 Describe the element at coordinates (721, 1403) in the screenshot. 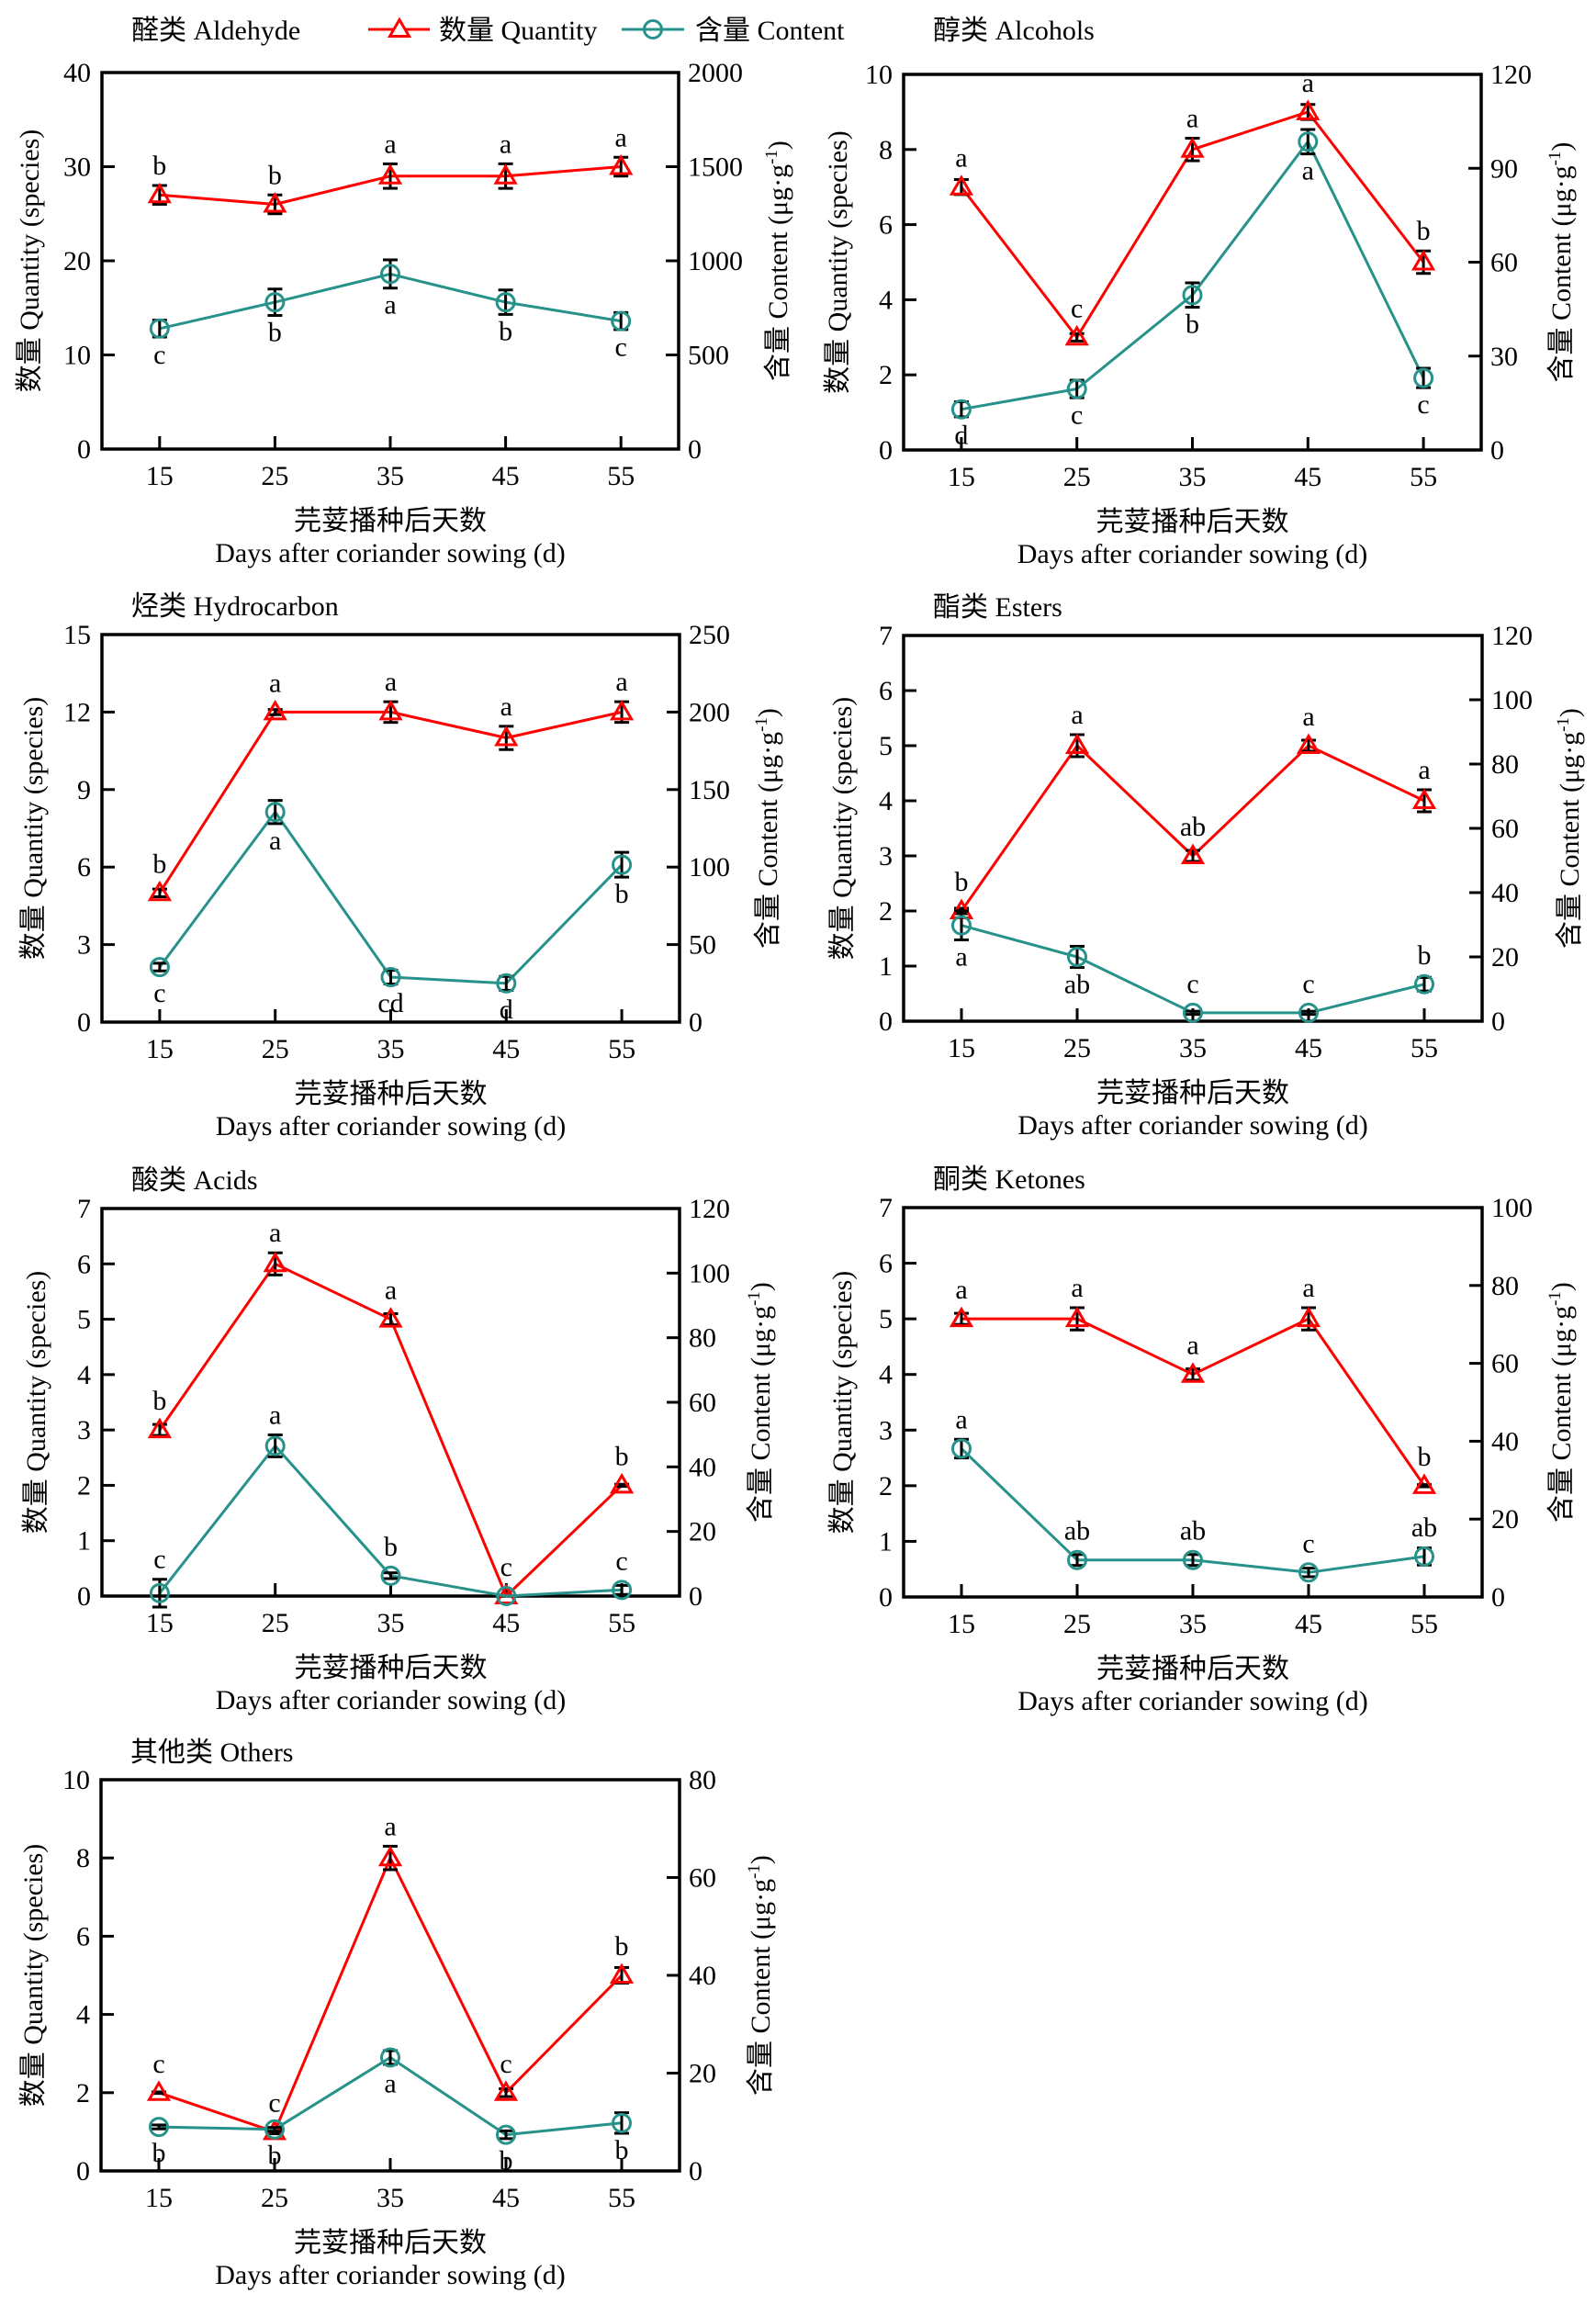

I see `right-y-axis: 0 20 40 60 80 100 120 含量 Content (μg·g-1)` at that location.